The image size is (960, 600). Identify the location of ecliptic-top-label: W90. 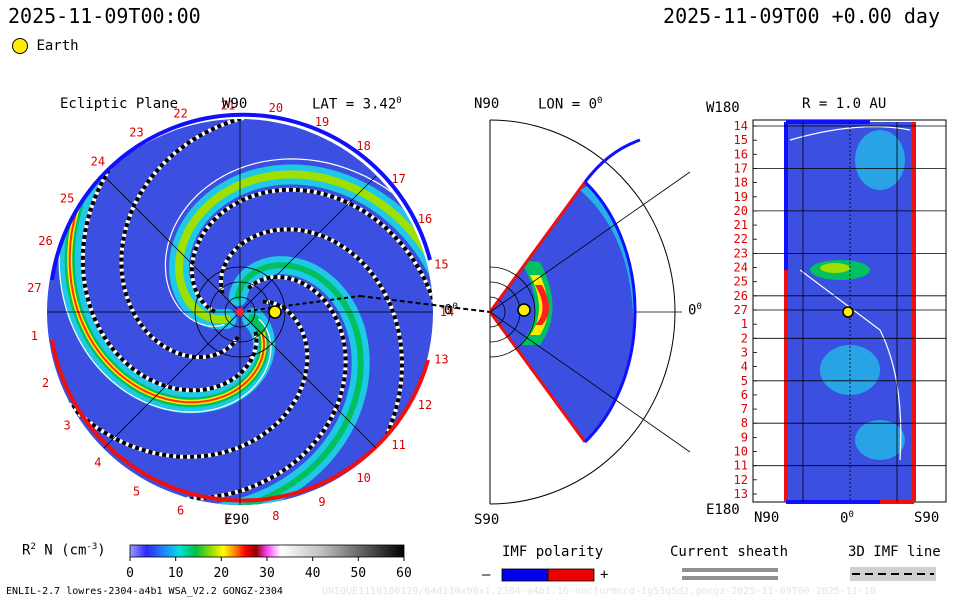
(235, 104).